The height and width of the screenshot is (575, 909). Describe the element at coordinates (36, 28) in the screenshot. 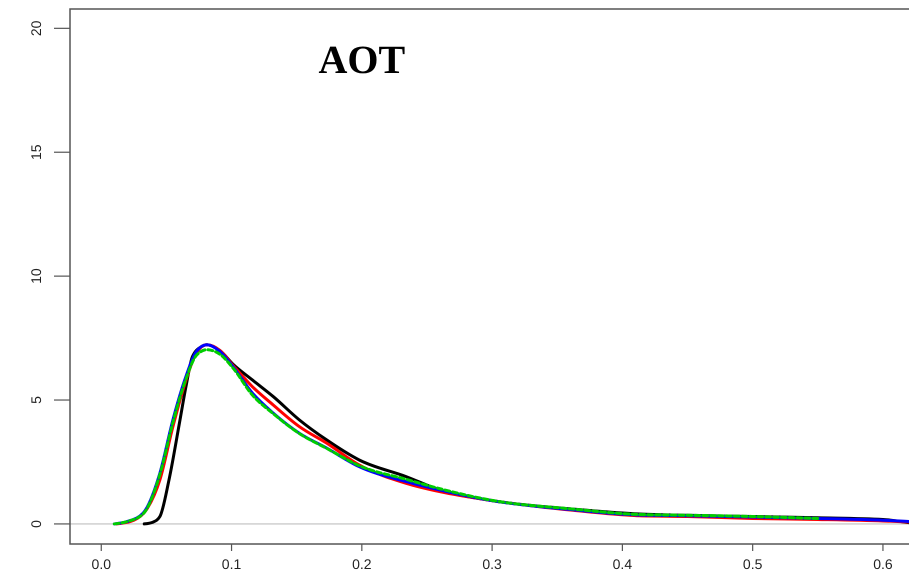

I see `y-tick-label: 20` at that location.